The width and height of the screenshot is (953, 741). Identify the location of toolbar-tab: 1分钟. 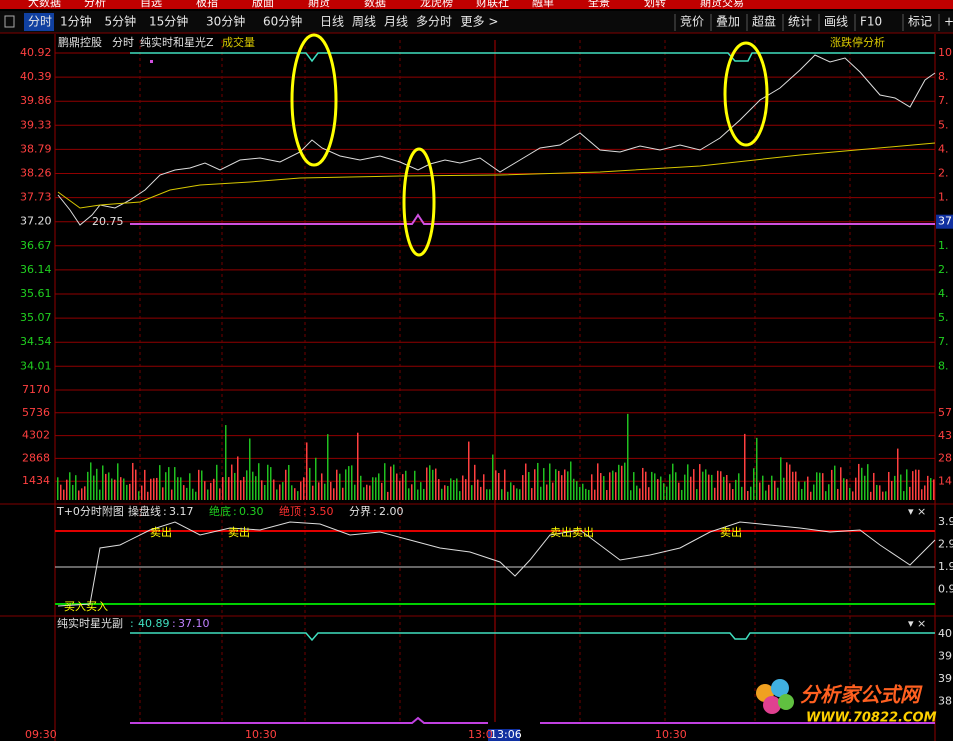
(76, 21).